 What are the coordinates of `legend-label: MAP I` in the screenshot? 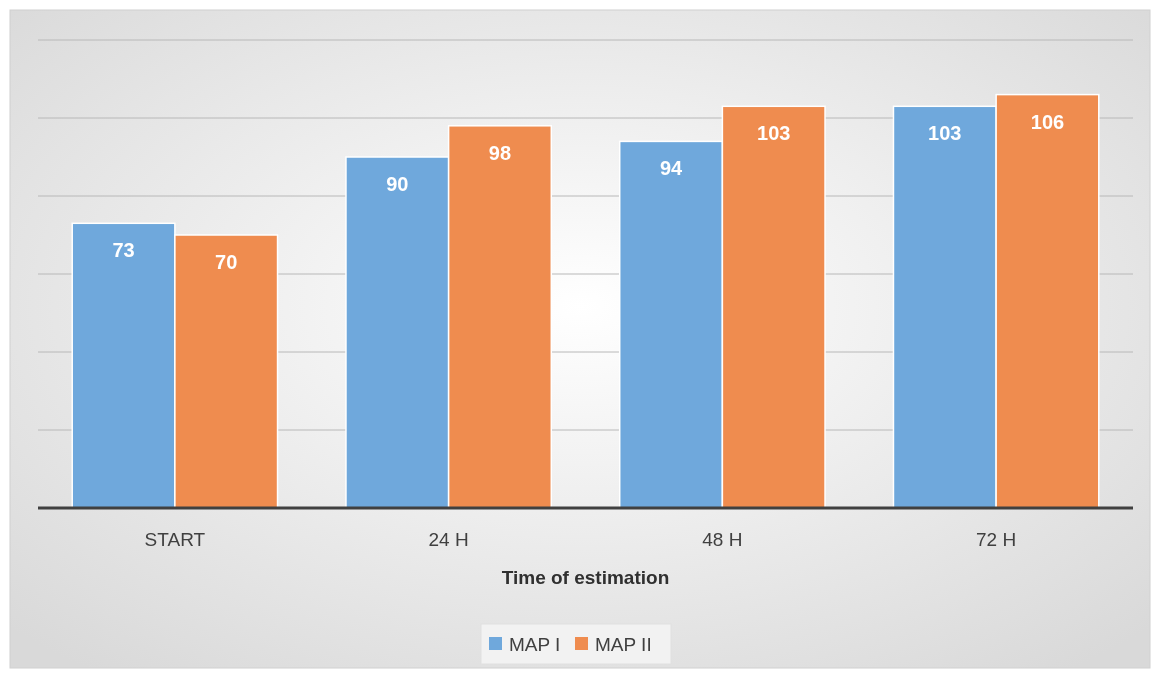 It's located at (535, 644).